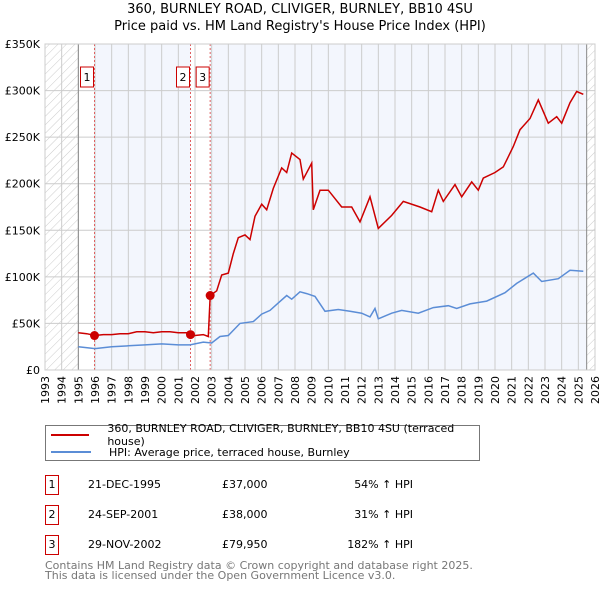 Image resolution: width=600 pixels, height=590 pixels. What do you see at coordinates (125, 544) in the screenshot?
I see `transaction-date: 29-NOV-2002` at bounding box center [125, 544].